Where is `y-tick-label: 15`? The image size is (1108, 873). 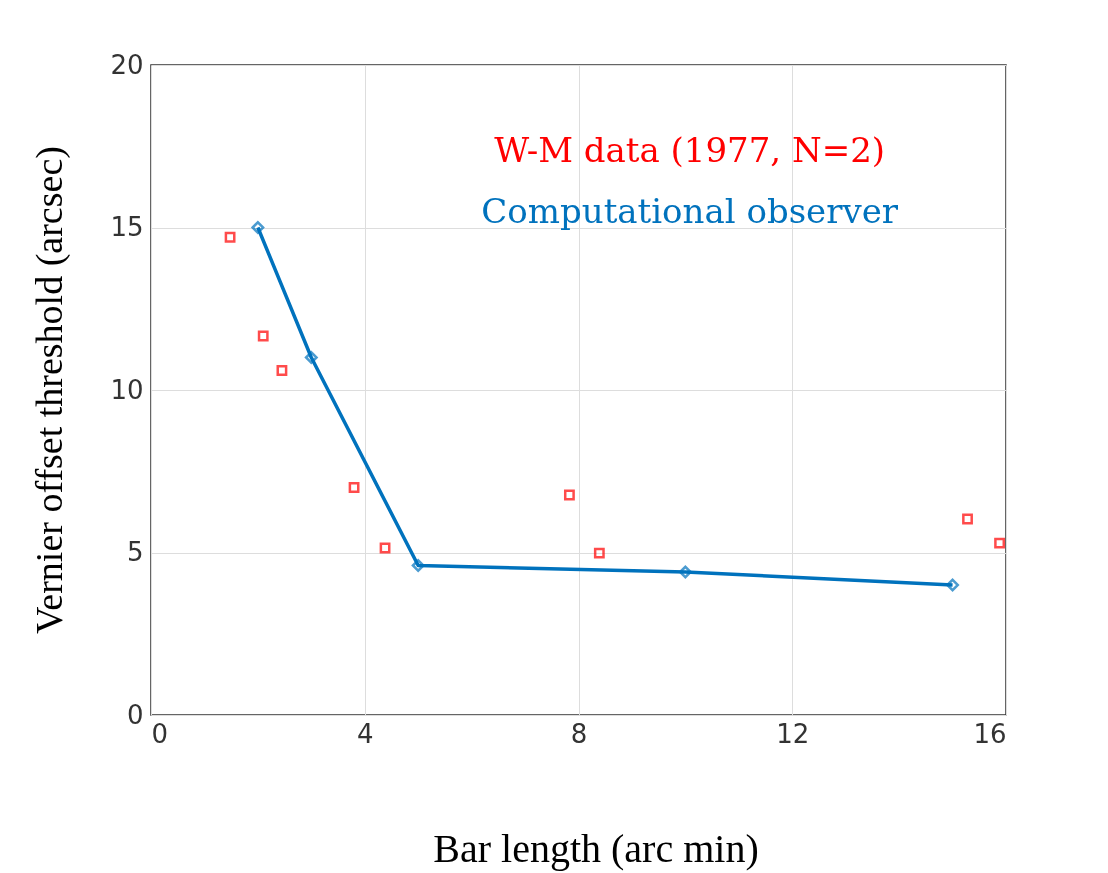 y-tick-label: 15 is located at coordinates (127, 227).